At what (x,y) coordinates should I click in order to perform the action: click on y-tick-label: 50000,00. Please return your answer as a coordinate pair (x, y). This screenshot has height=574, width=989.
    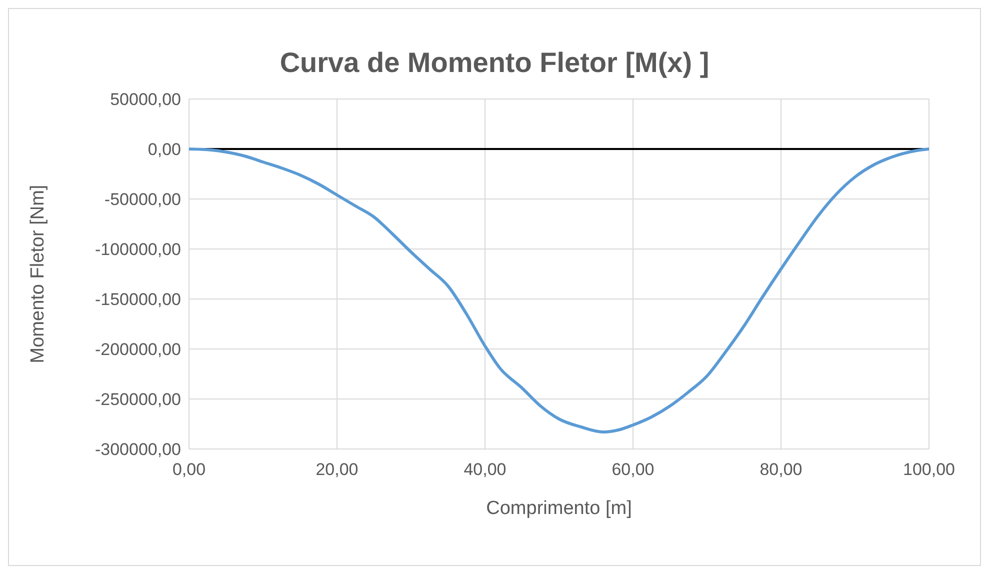
    Looking at the image, I should click on (145, 100).